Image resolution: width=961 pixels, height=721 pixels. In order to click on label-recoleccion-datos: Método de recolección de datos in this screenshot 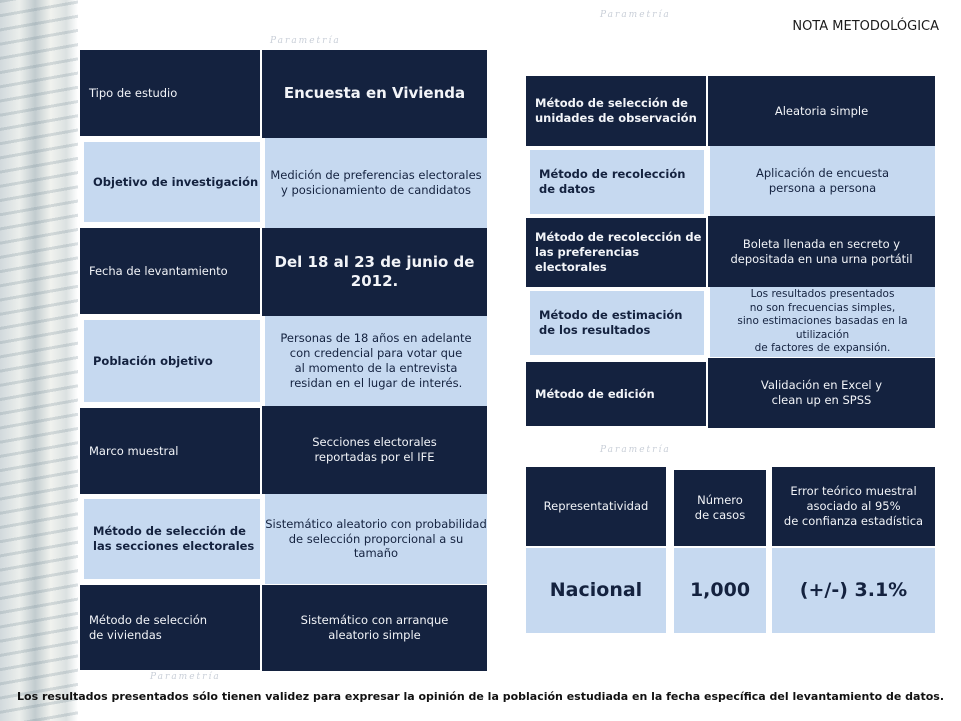, I will do `click(617, 182)`.